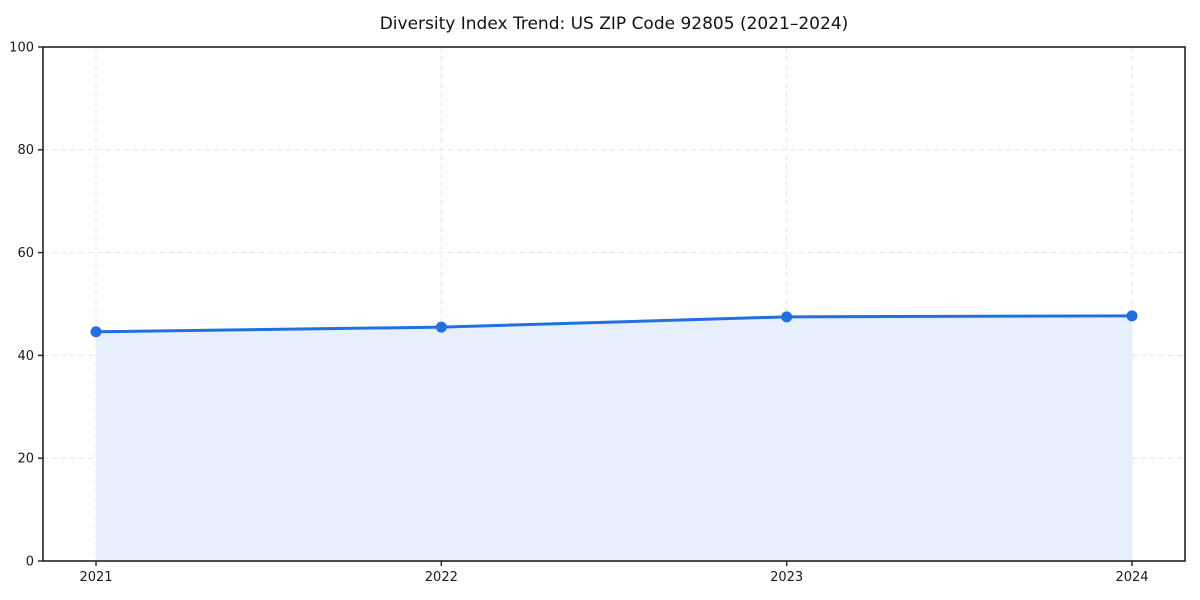 Image resolution: width=1200 pixels, height=600 pixels. What do you see at coordinates (1131, 577) in the screenshot?
I see `xtick-label-2024: 2024` at bounding box center [1131, 577].